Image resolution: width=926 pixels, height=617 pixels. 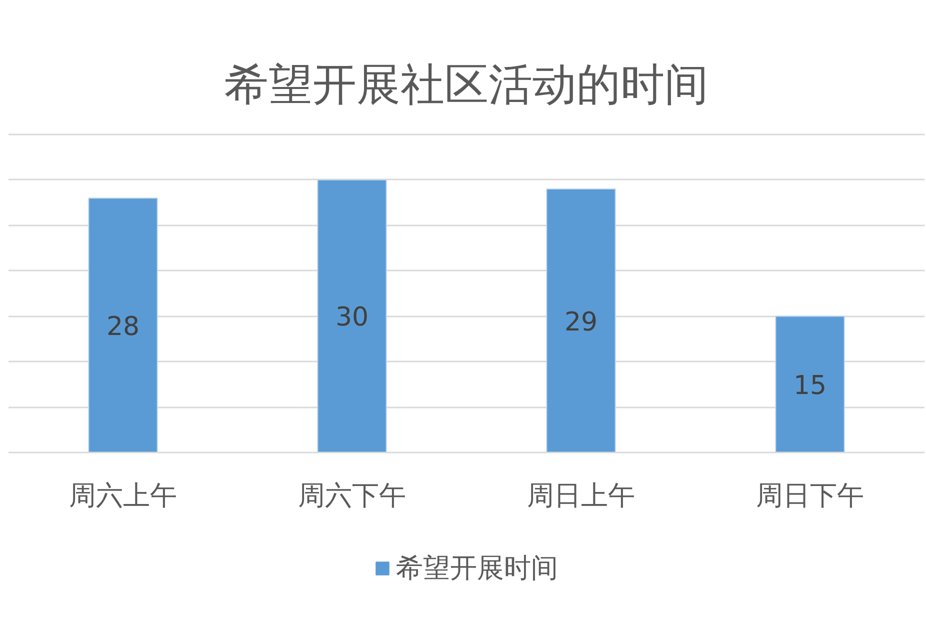 What do you see at coordinates (581, 496) in the screenshot?
I see `x-tick-label: 周日上午` at bounding box center [581, 496].